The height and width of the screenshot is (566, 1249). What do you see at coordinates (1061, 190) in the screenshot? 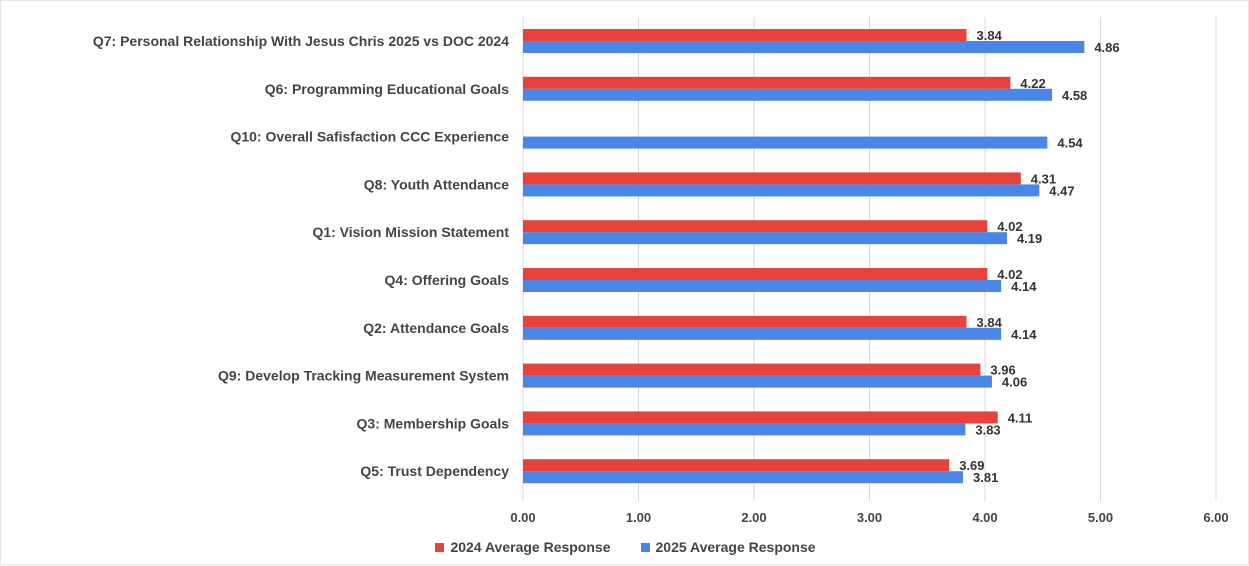
I see `data-label: 4.47` at bounding box center [1061, 190].